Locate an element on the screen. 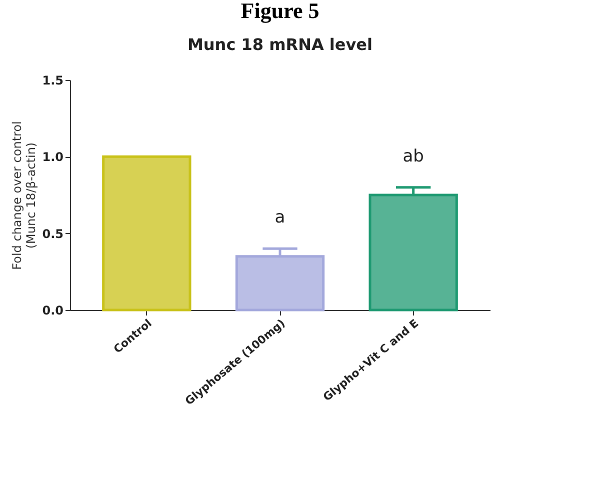  y-tick-label: 1.0 is located at coordinates (53, 157).